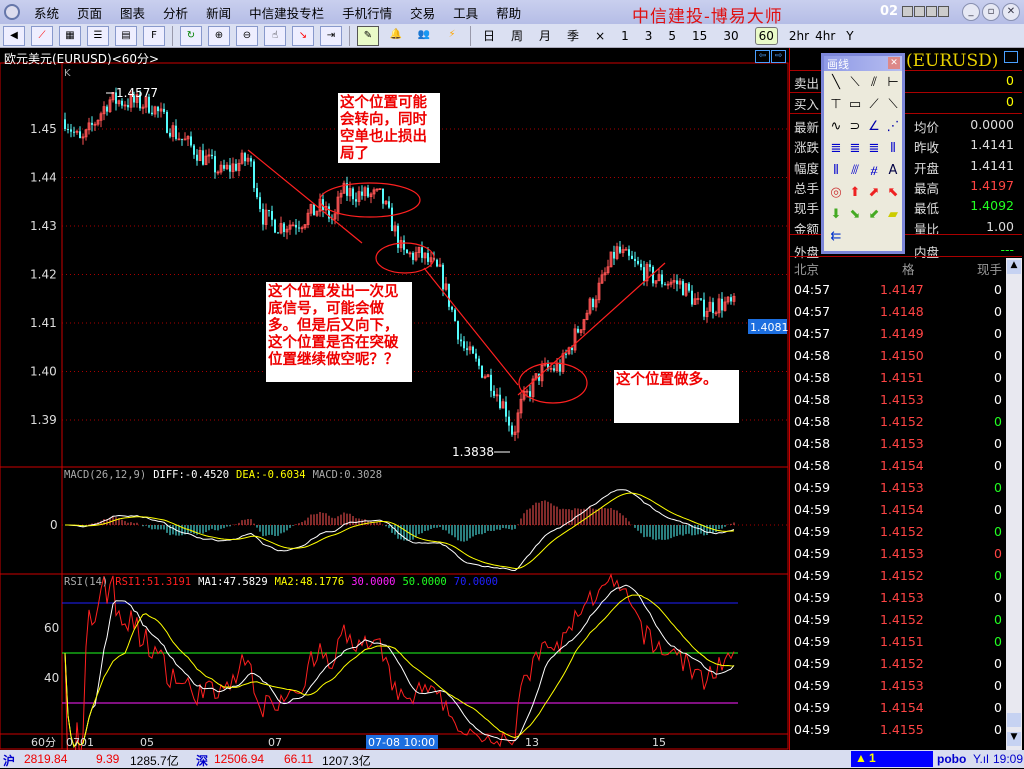  Describe the element at coordinates (47, 13) in the screenshot. I see `menu-system: 系统` at that location.